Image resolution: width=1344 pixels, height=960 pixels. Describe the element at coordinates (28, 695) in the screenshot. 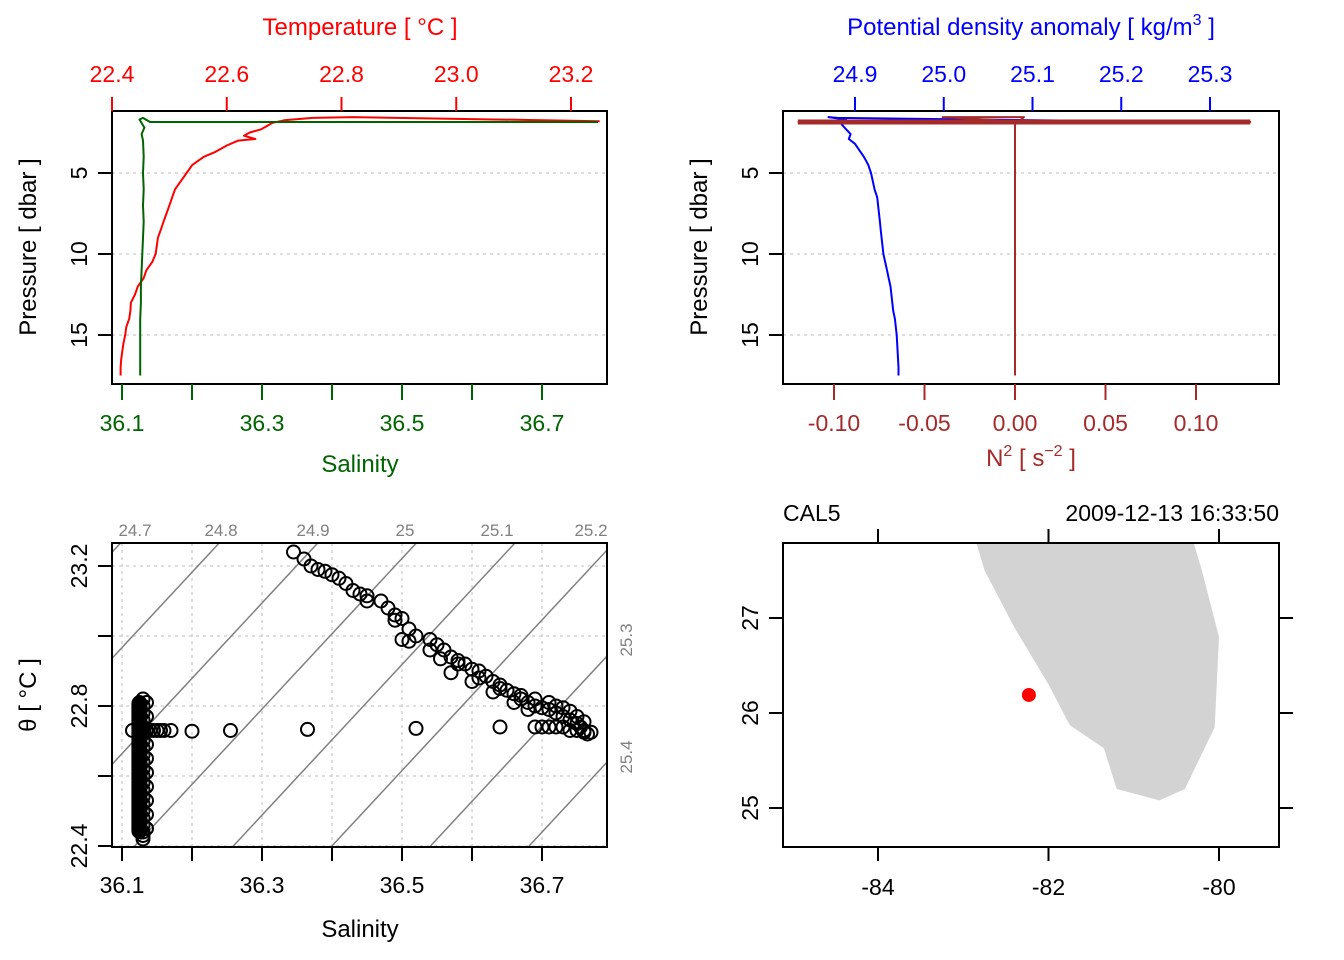

I see `y-axis-title: θ [ °C ]` at that location.